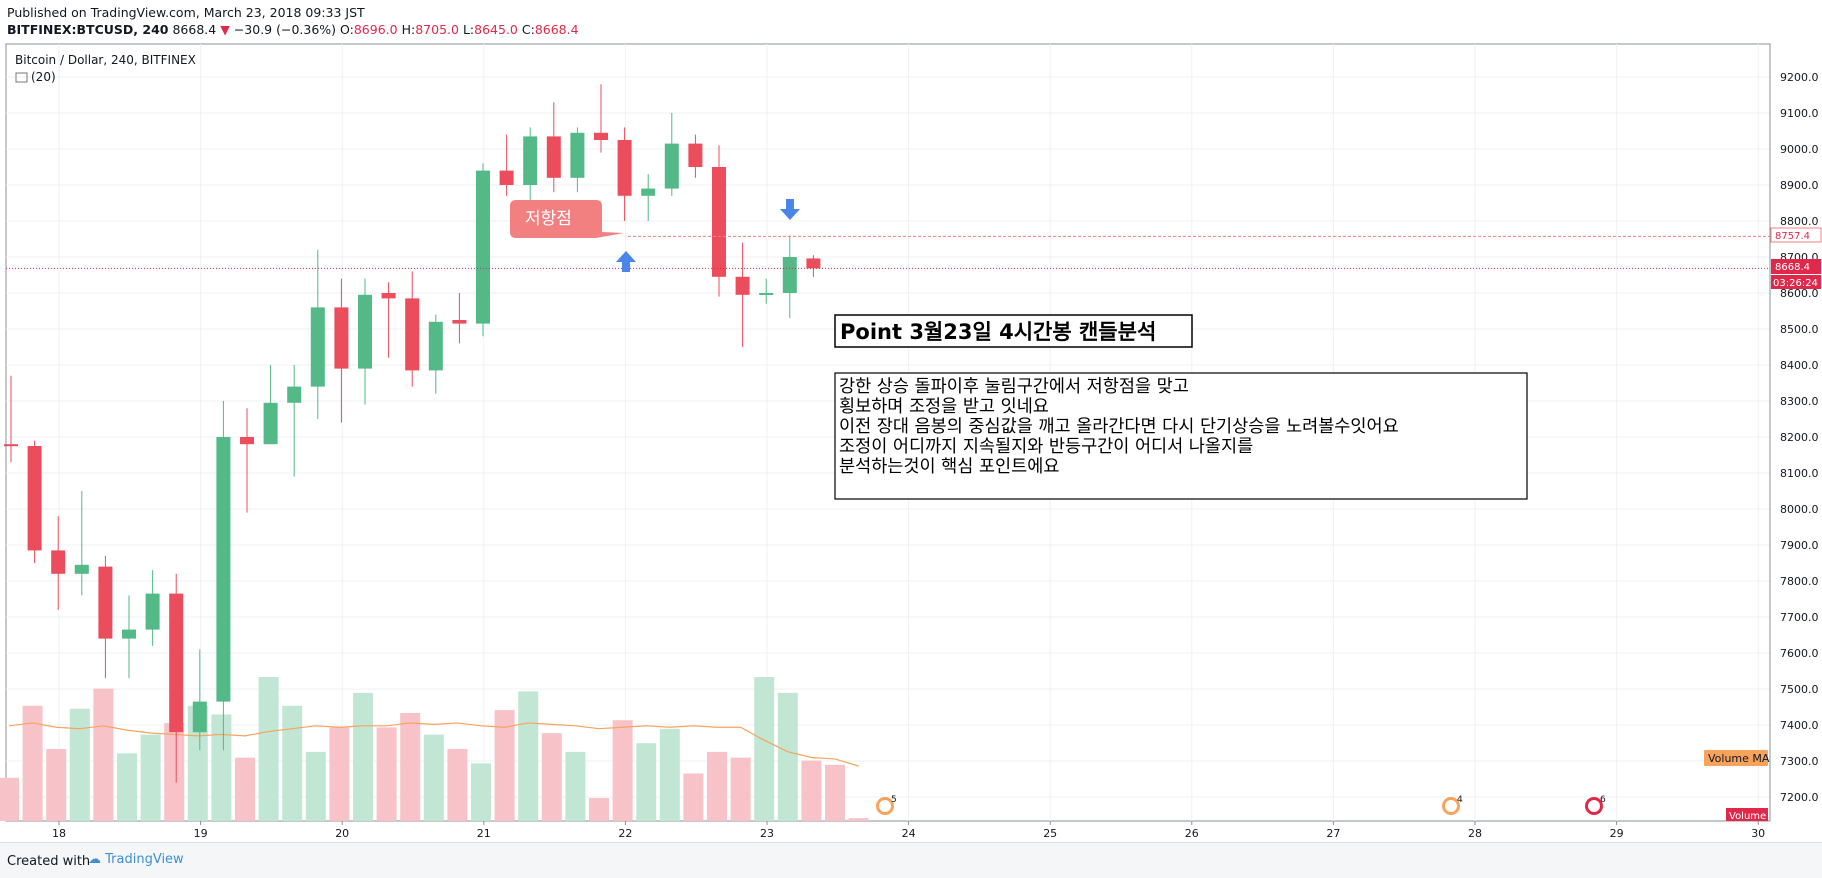 This screenshot has width=1822, height=878. I want to click on resistance-price-label: 8757.4, so click(1796, 235).